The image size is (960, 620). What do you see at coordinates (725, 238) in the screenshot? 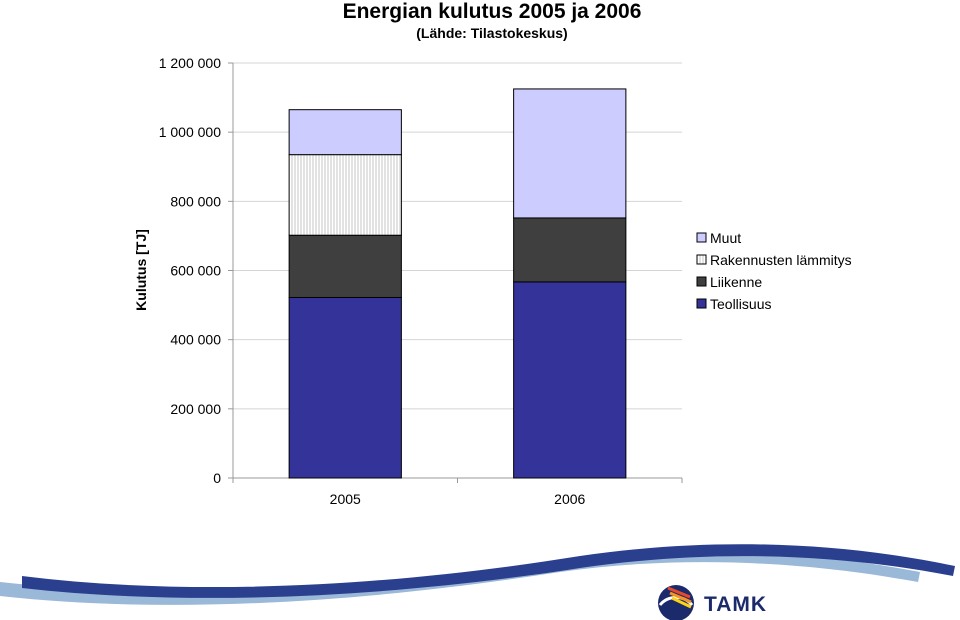
I see `legend-label: Muut` at bounding box center [725, 238].